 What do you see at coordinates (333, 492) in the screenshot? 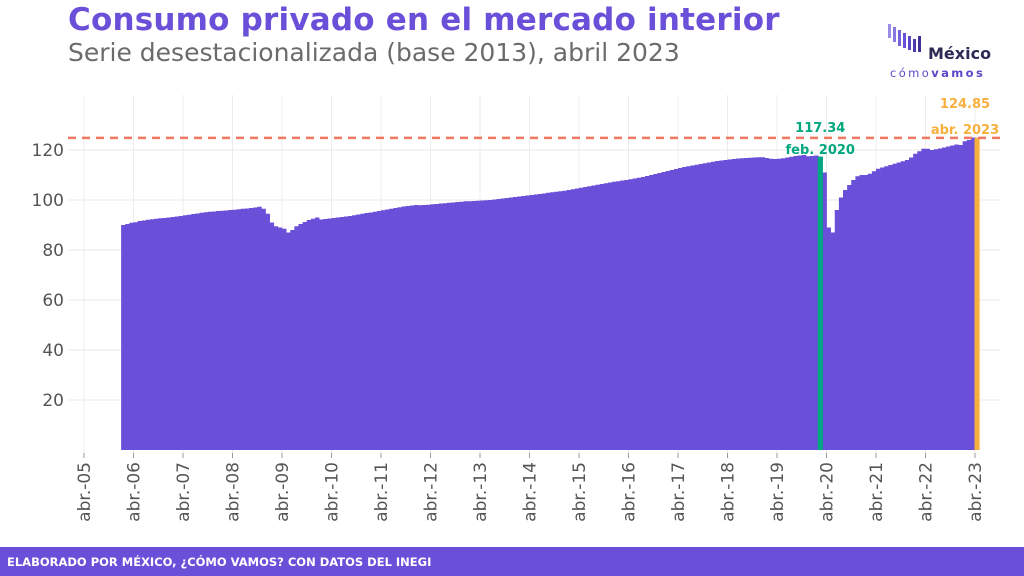
I see `x-tick-label: abr.-10` at bounding box center [333, 492].